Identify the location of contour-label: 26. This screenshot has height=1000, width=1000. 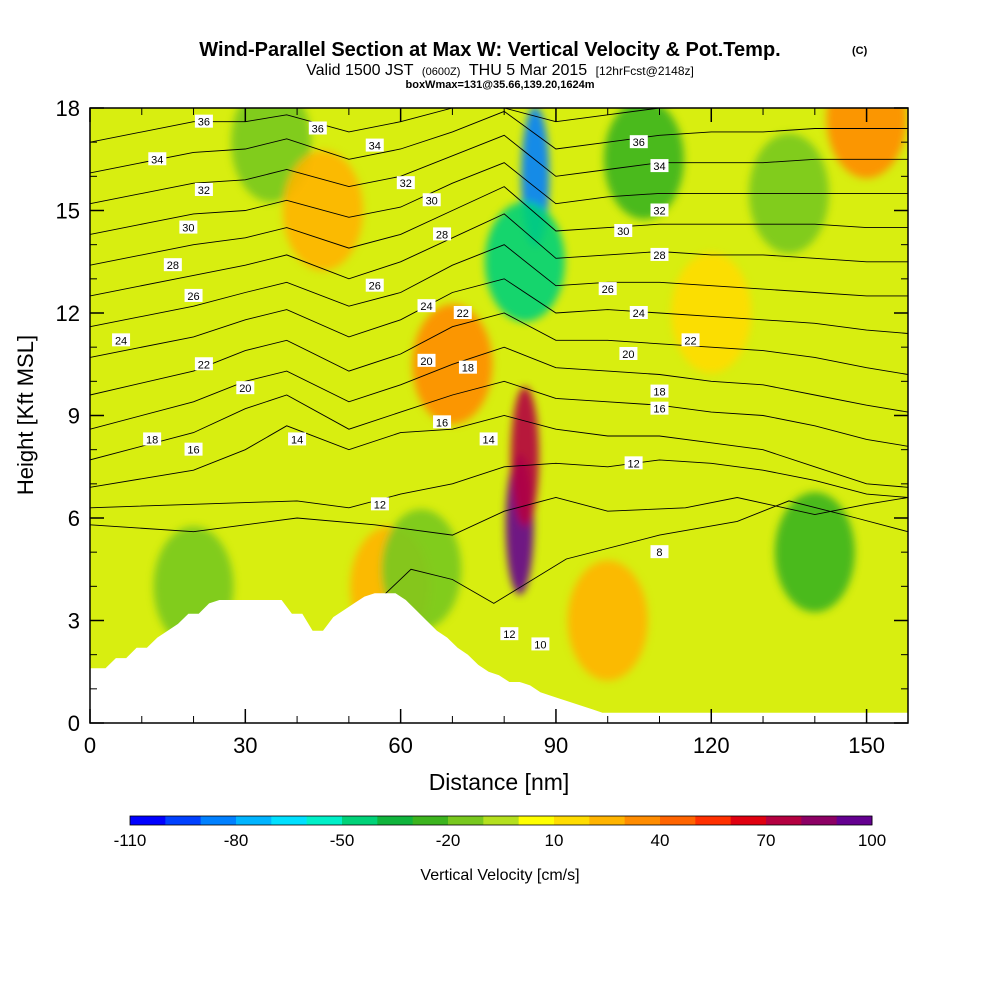
(374, 285).